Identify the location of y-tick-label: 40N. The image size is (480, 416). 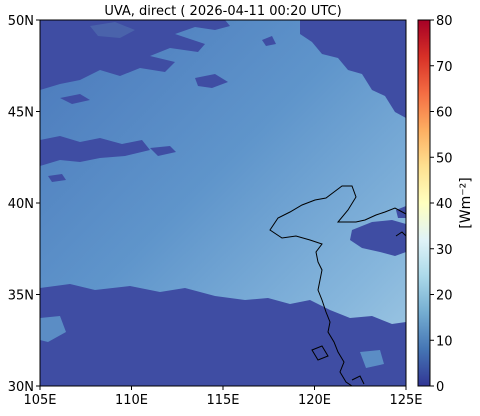
(21, 204).